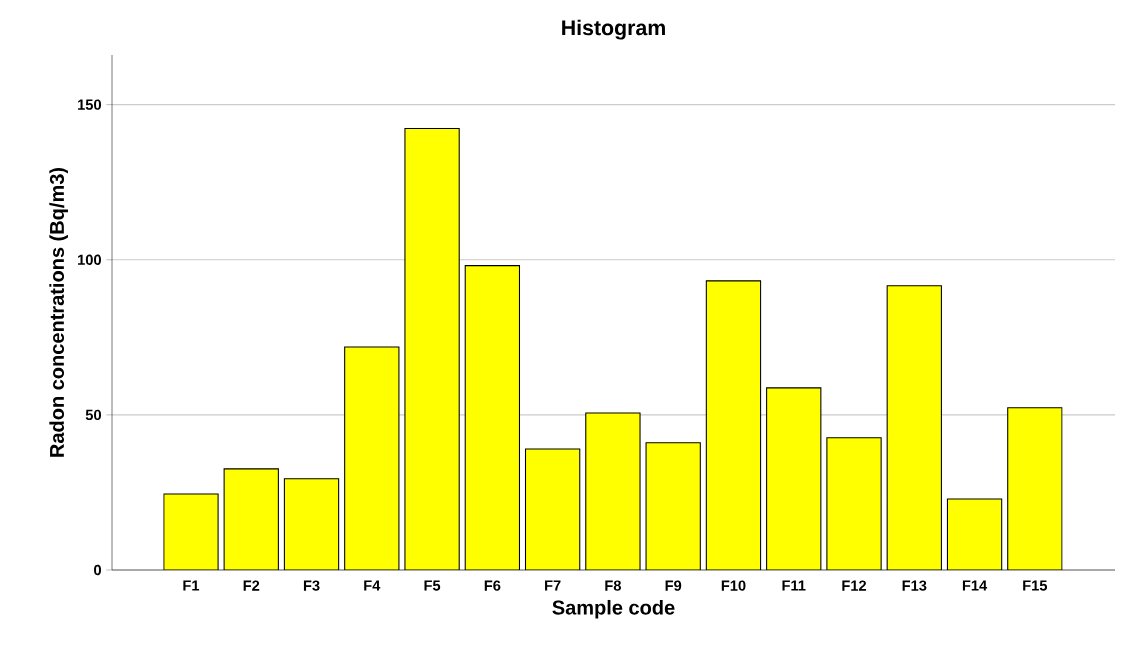 The width and height of the screenshot is (1121, 665). What do you see at coordinates (1035, 585) in the screenshot?
I see `x-tick-label: F15` at bounding box center [1035, 585].